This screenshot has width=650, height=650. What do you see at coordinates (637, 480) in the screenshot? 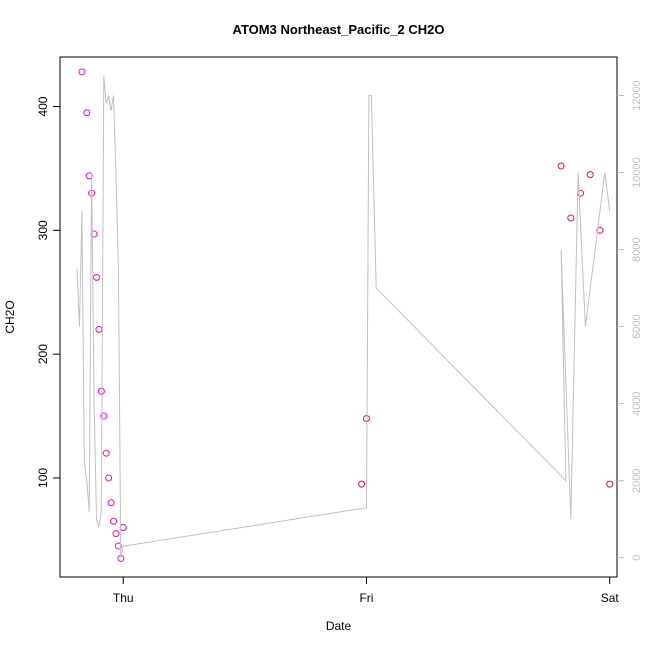
I see `y2-tick-label: 2000` at bounding box center [637, 480].